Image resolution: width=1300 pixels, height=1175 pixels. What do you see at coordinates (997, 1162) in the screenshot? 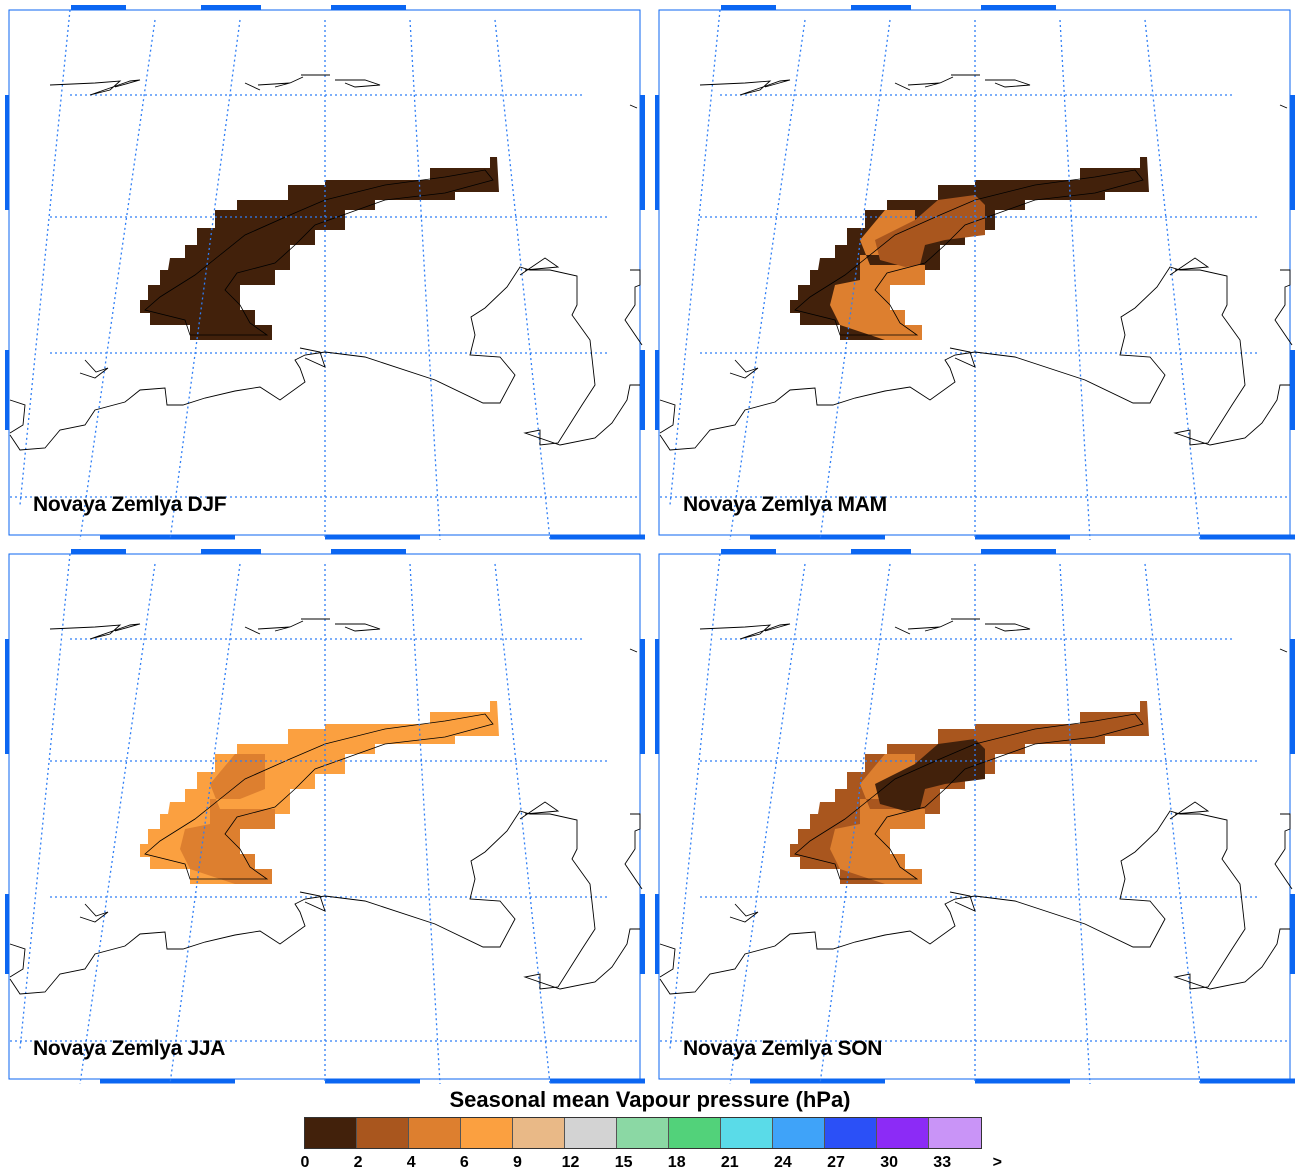
I see `colorbar-tick-label: >` at bounding box center [997, 1162].